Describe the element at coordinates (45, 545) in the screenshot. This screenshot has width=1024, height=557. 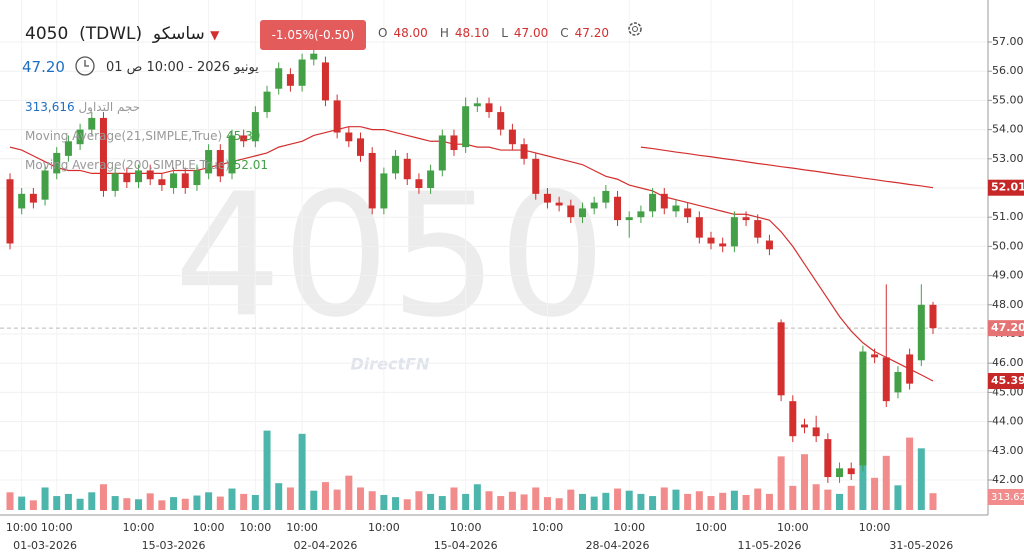
I see `x-date-label: 01-03-2026` at that location.